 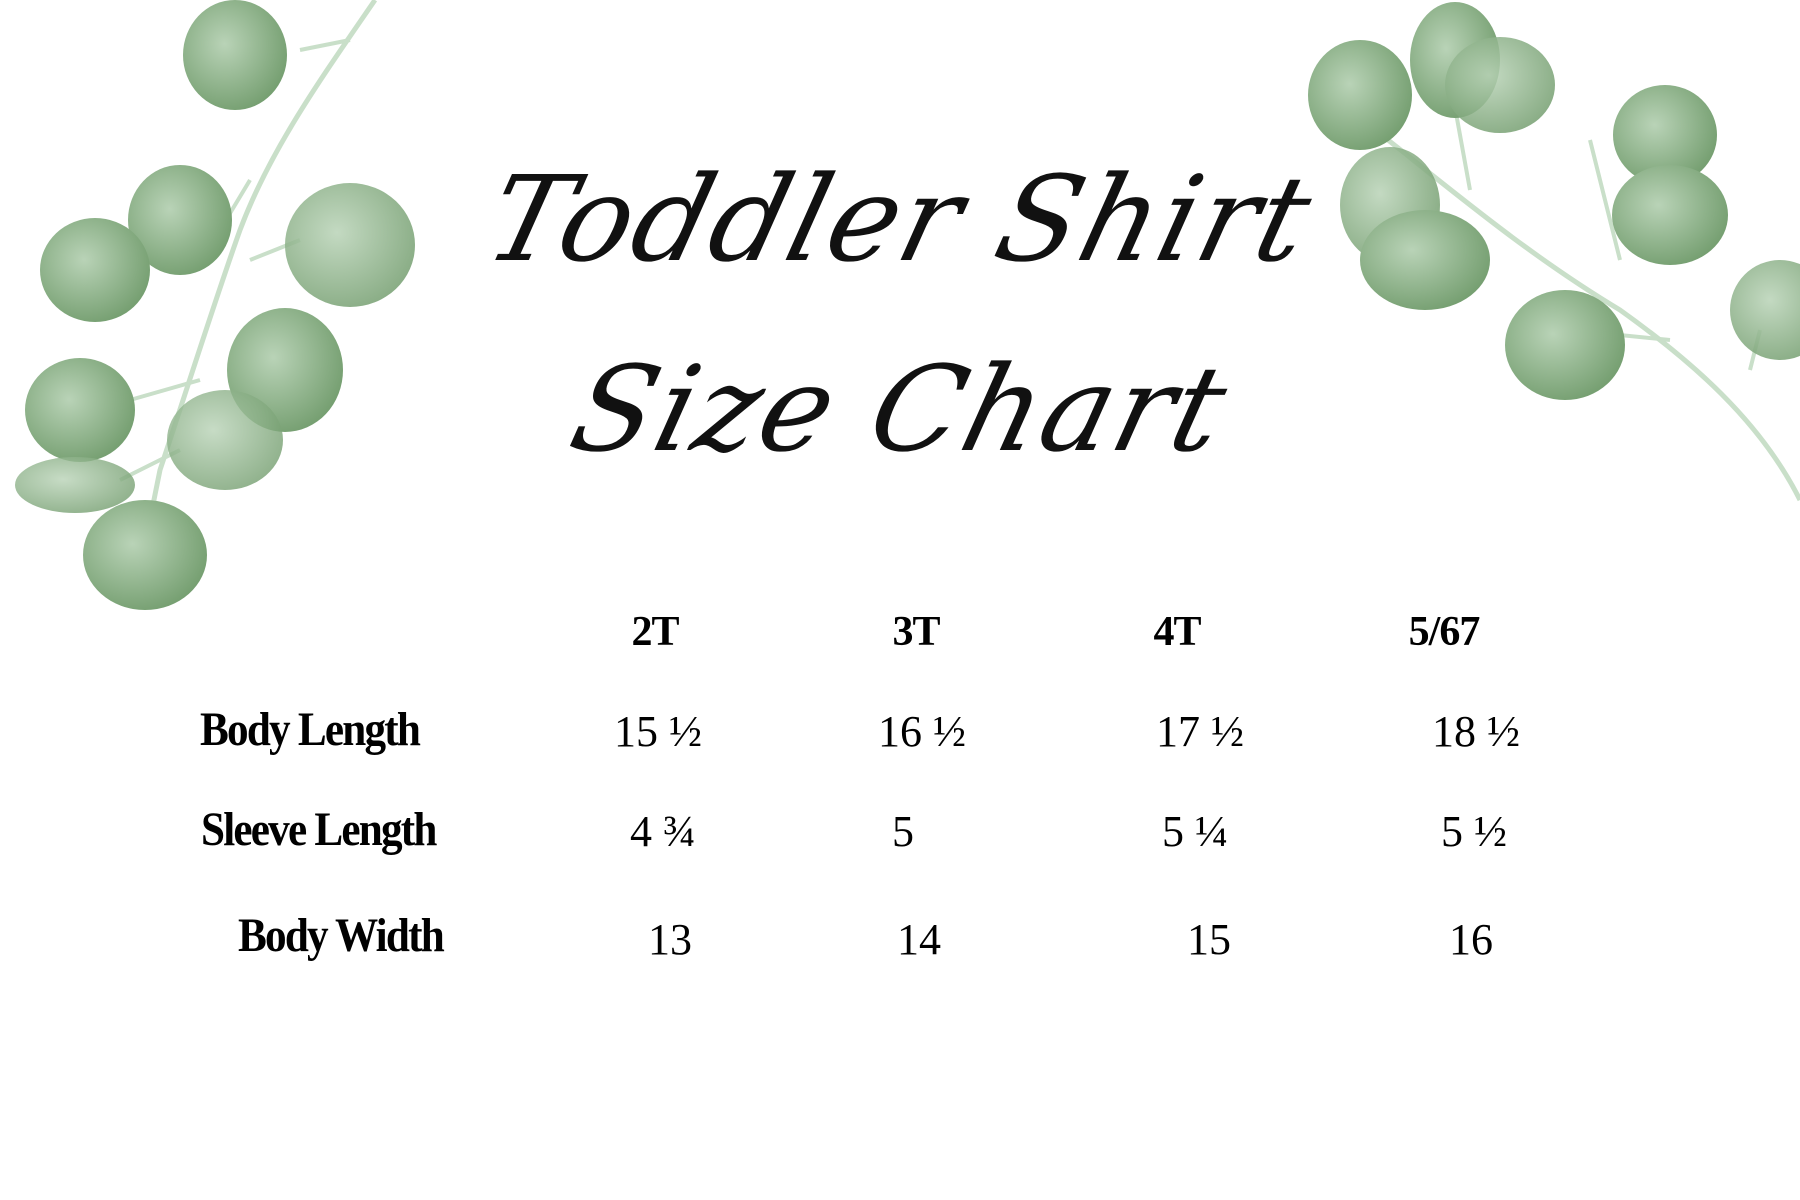 What do you see at coordinates (919, 939) in the screenshot?
I see `cell: 14` at bounding box center [919, 939].